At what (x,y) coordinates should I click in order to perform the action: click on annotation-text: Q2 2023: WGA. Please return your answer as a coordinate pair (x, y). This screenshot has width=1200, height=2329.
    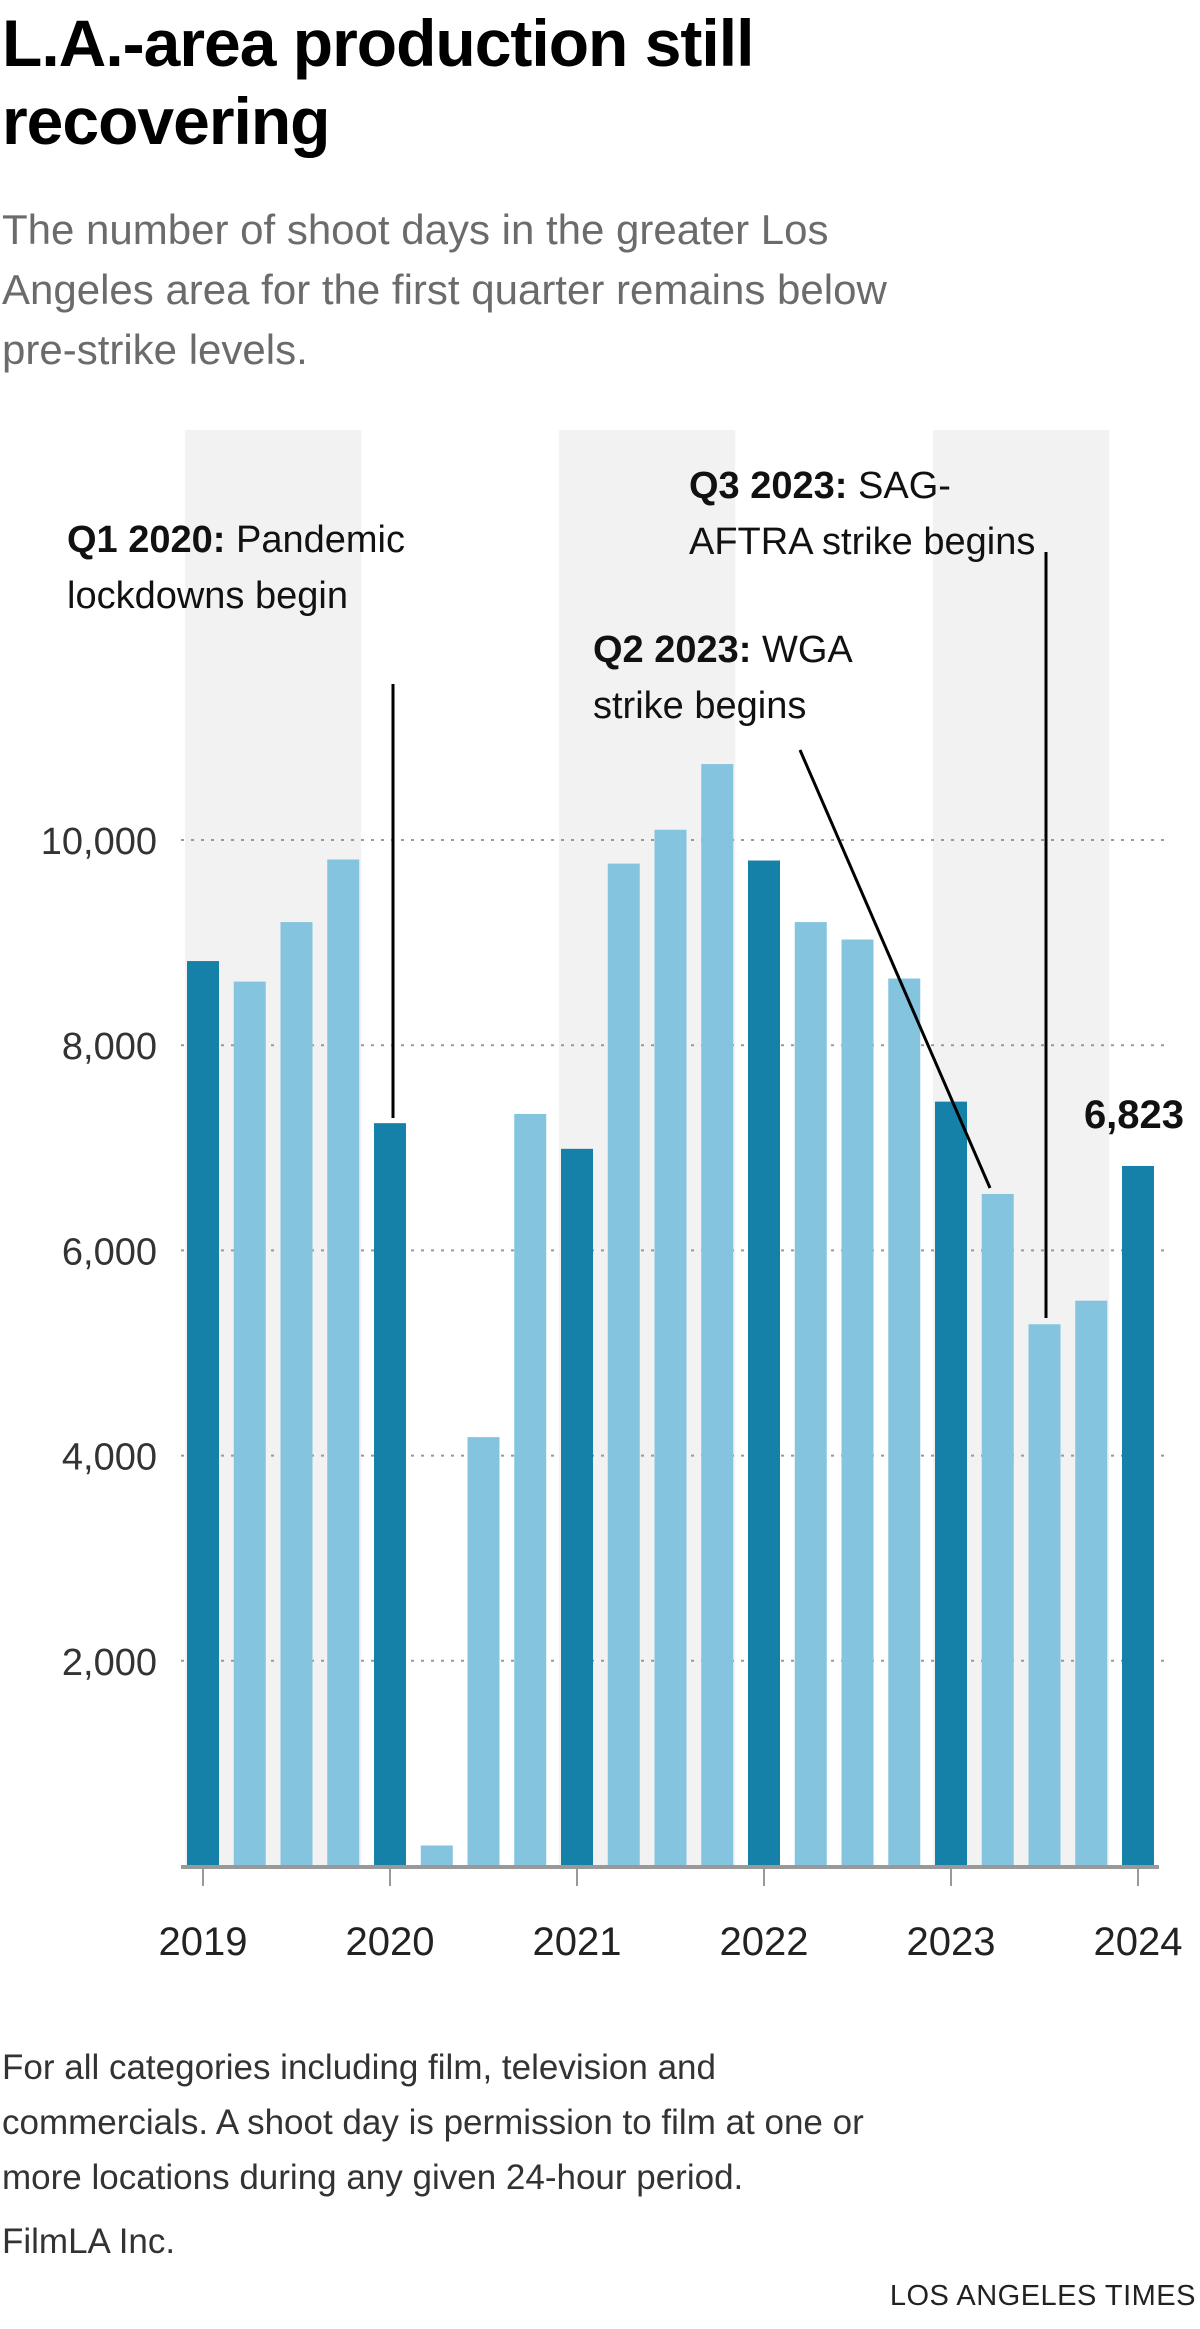
    Looking at the image, I should click on (723, 650).